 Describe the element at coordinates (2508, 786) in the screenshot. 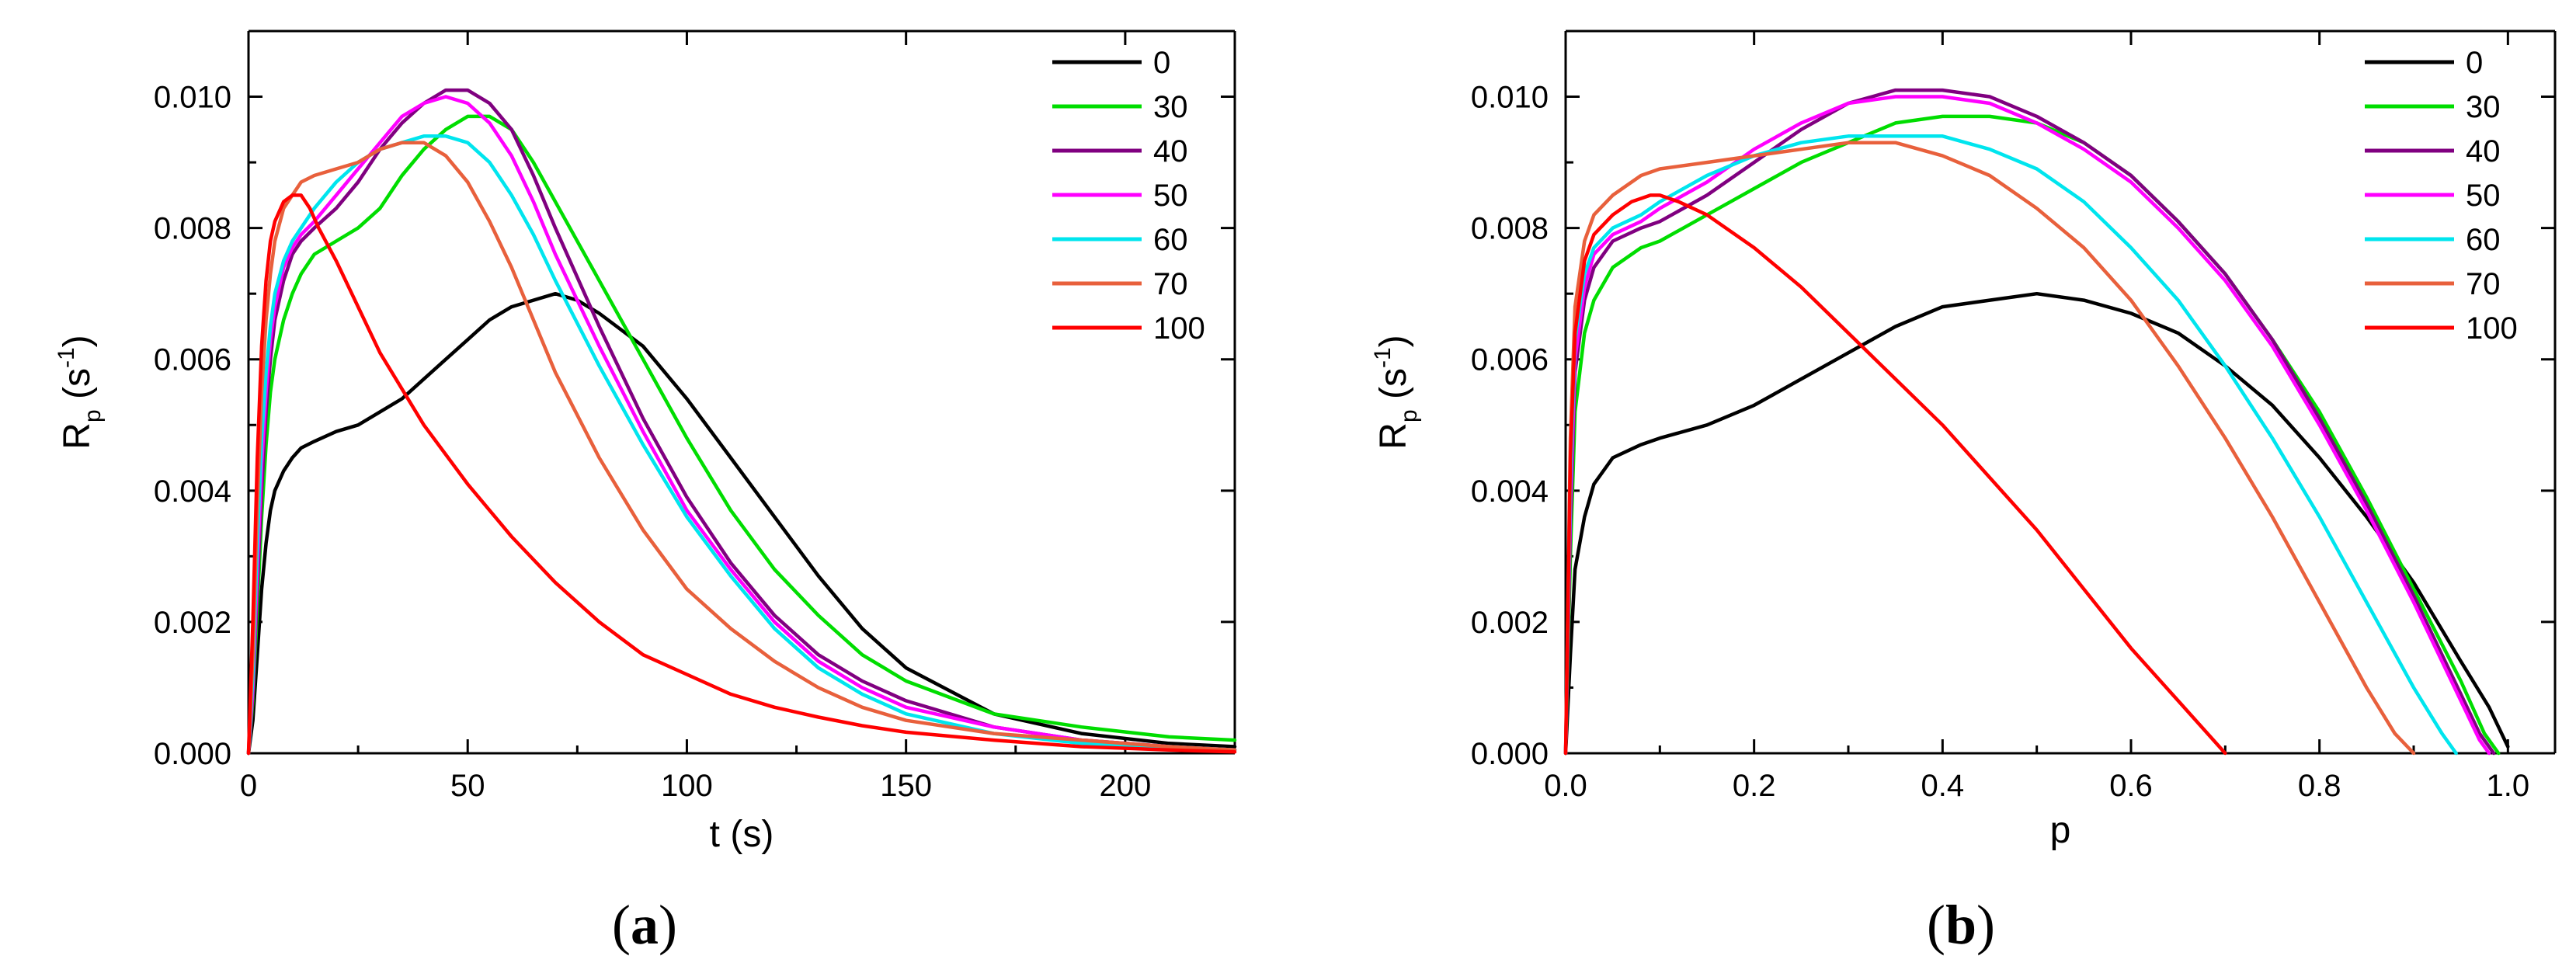

I see `x-tick-label: 1.0` at that location.